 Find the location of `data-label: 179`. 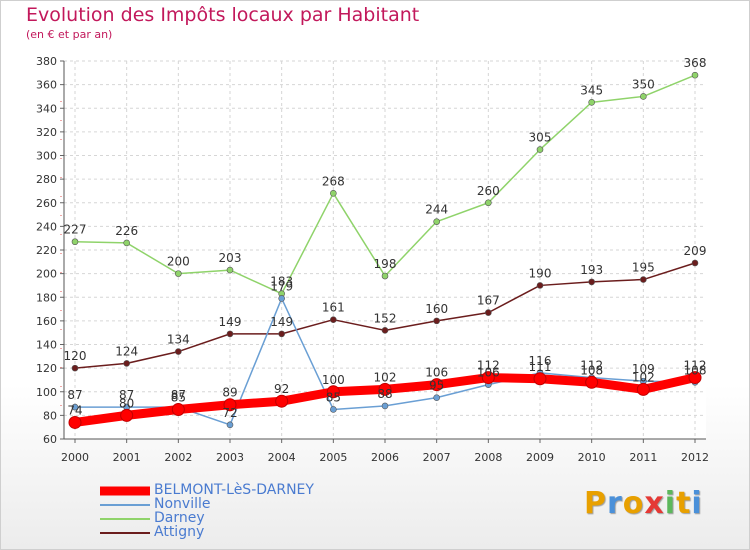

data-label: 179 is located at coordinates (281, 286).